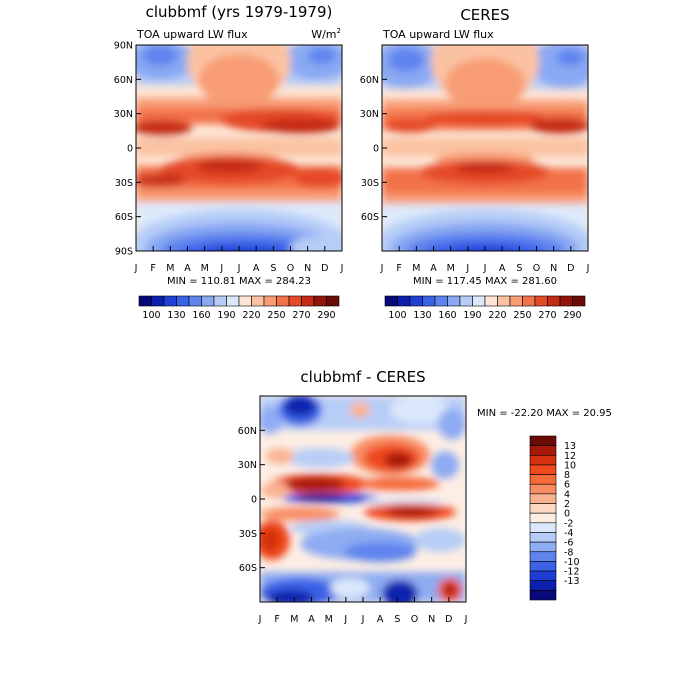  What do you see at coordinates (448, 619) in the screenshot?
I see `x-tick-label: D` at bounding box center [448, 619].